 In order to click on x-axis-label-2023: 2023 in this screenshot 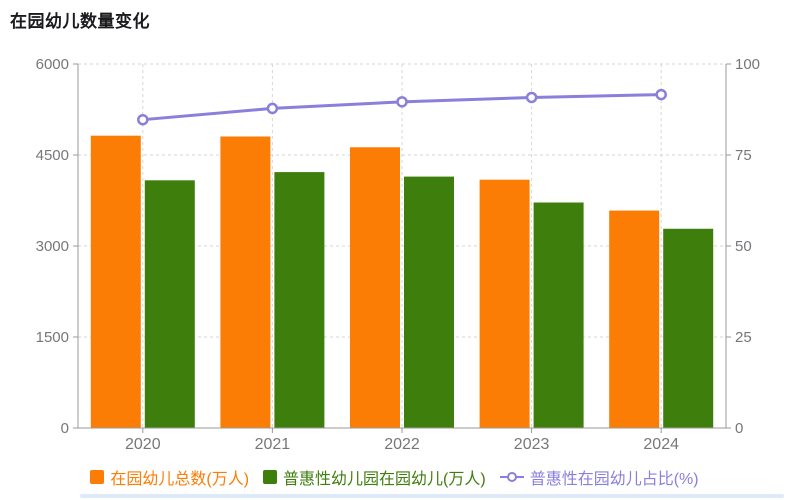, I will do `click(532, 444)`.